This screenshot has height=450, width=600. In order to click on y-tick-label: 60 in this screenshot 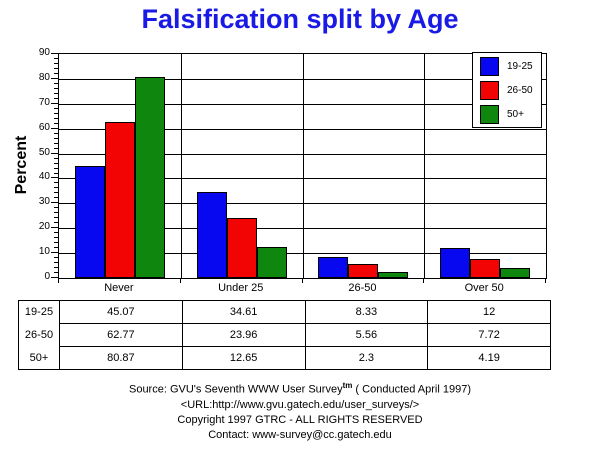, I will do `click(44, 127)`.